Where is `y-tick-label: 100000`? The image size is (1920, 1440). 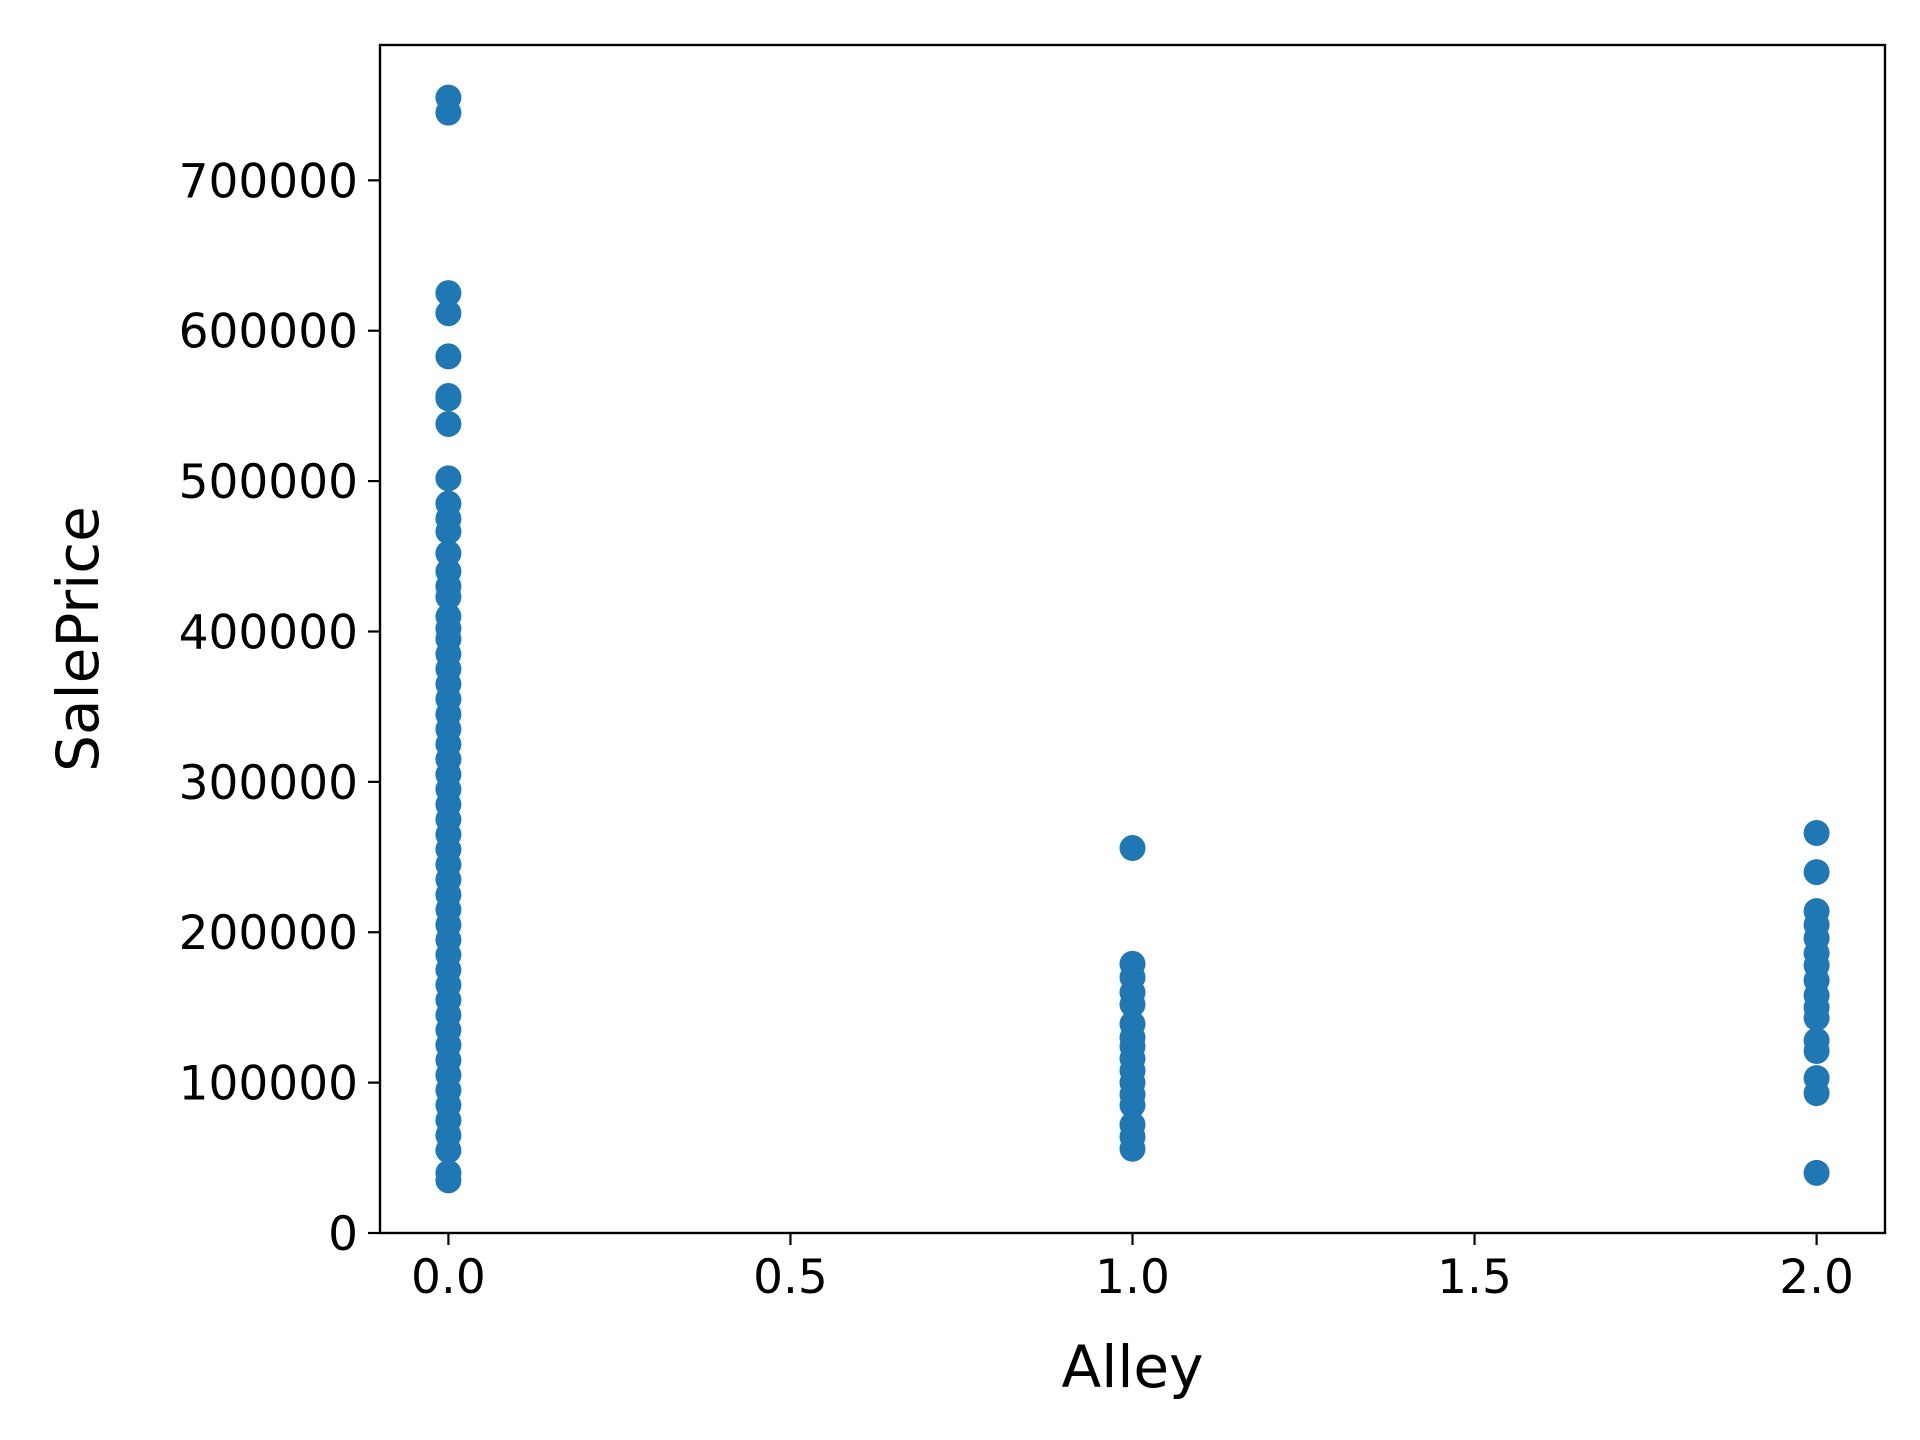
y-tick-label: 100000 is located at coordinates (268, 1084).